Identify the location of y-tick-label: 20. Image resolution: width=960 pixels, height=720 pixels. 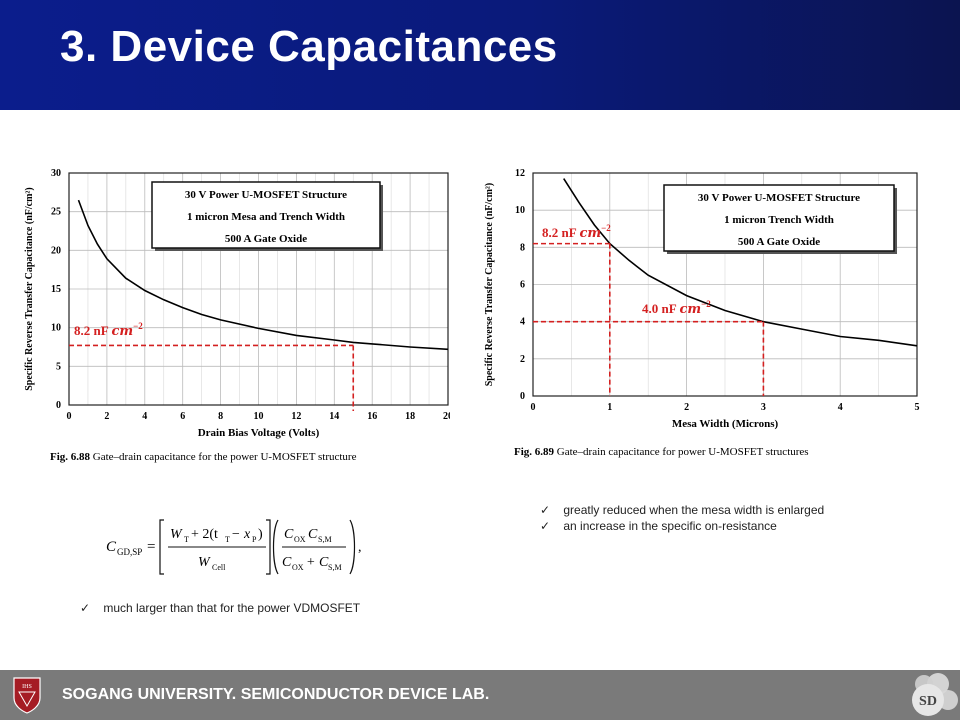
(56, 250).